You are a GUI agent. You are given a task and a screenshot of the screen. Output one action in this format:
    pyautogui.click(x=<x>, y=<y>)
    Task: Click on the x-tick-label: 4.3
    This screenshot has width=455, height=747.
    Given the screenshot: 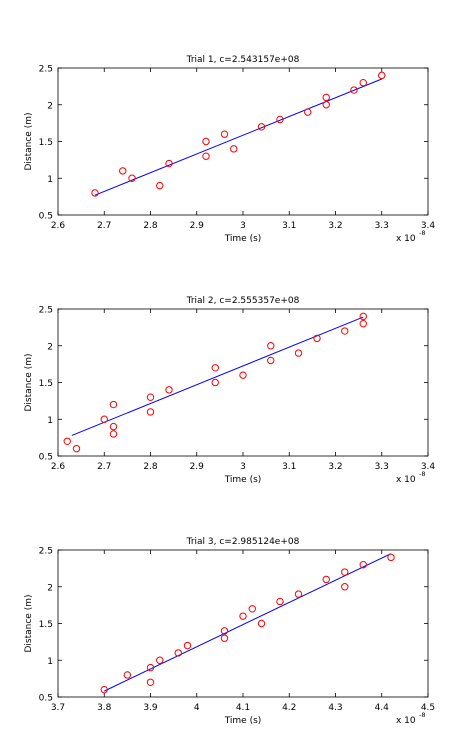 What is the action you would take?
    pyautogui.click(x=335, y=708)
    